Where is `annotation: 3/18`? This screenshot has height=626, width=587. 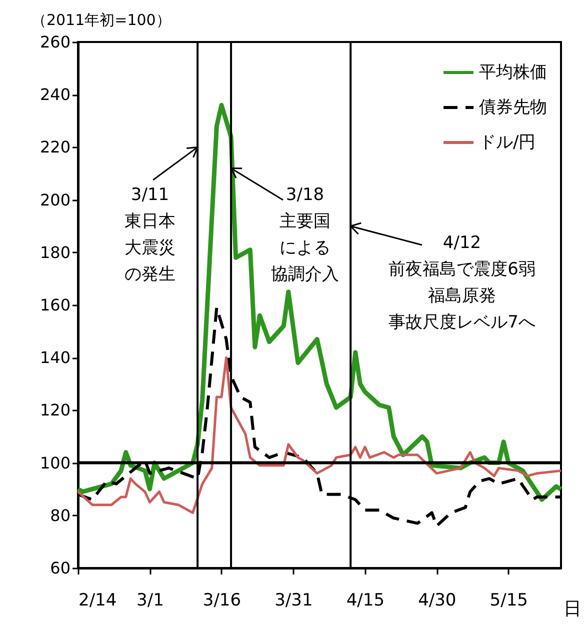 annotation: 3/18 is located at coordinates (305, 195).